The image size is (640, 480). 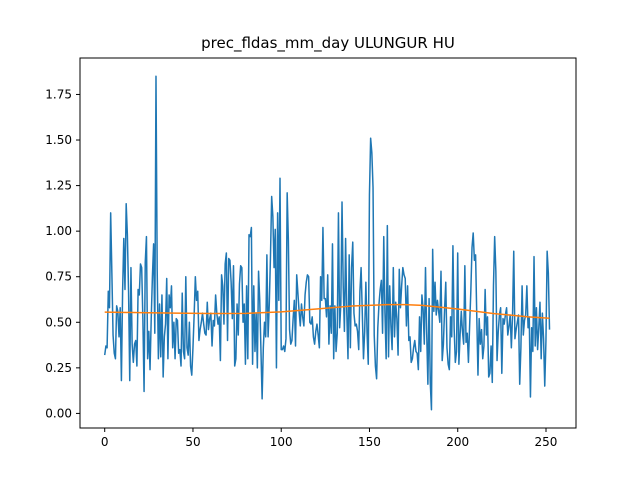 What do you see at coordinates (58, 140) in the screenshot?
I see `y-tick-label: 1.50` at bounding box center [58, 140].